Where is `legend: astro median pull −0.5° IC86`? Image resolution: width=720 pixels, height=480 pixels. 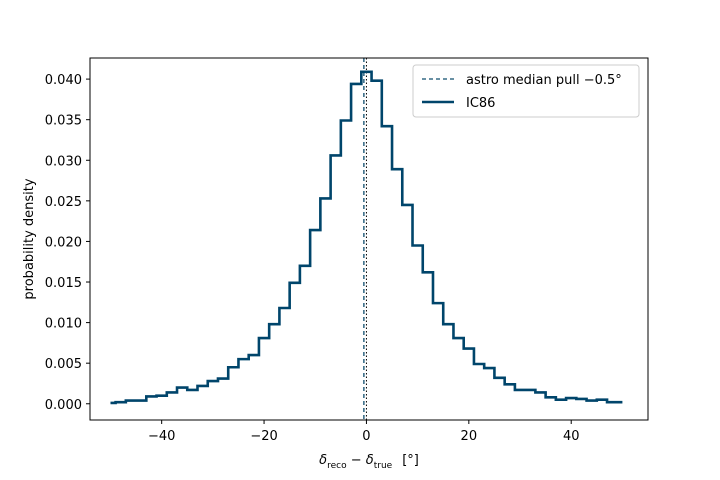 legend: astro median pull −0.5° IC86 is located at coordinates (526, 91).